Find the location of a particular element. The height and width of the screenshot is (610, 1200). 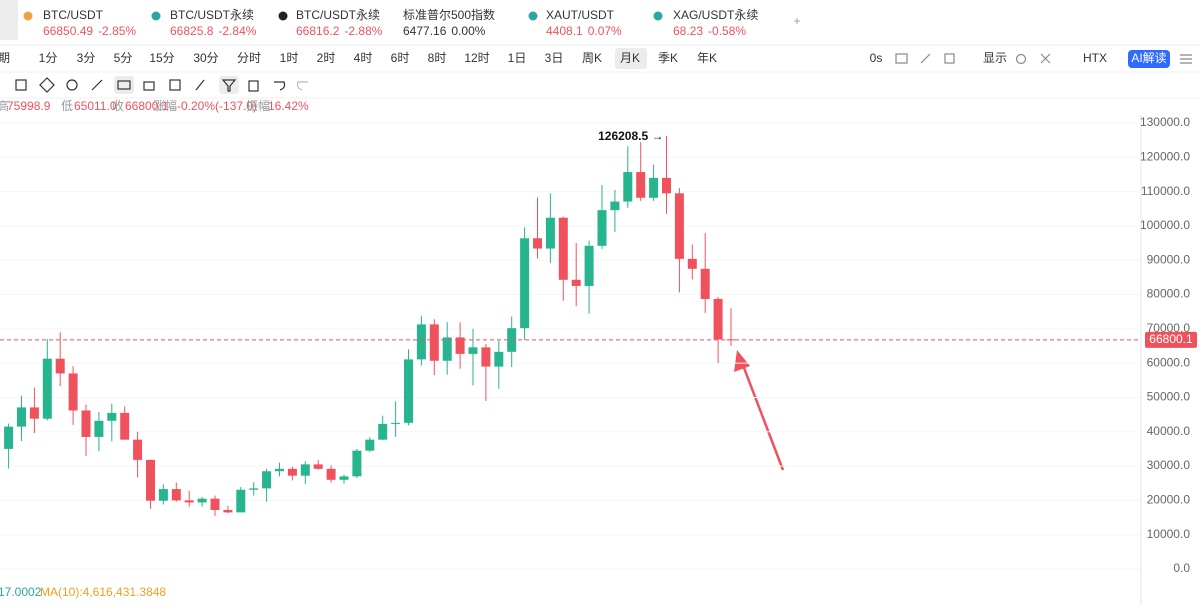

ticker-change: 0.07% is located at coordinates (605, 31).